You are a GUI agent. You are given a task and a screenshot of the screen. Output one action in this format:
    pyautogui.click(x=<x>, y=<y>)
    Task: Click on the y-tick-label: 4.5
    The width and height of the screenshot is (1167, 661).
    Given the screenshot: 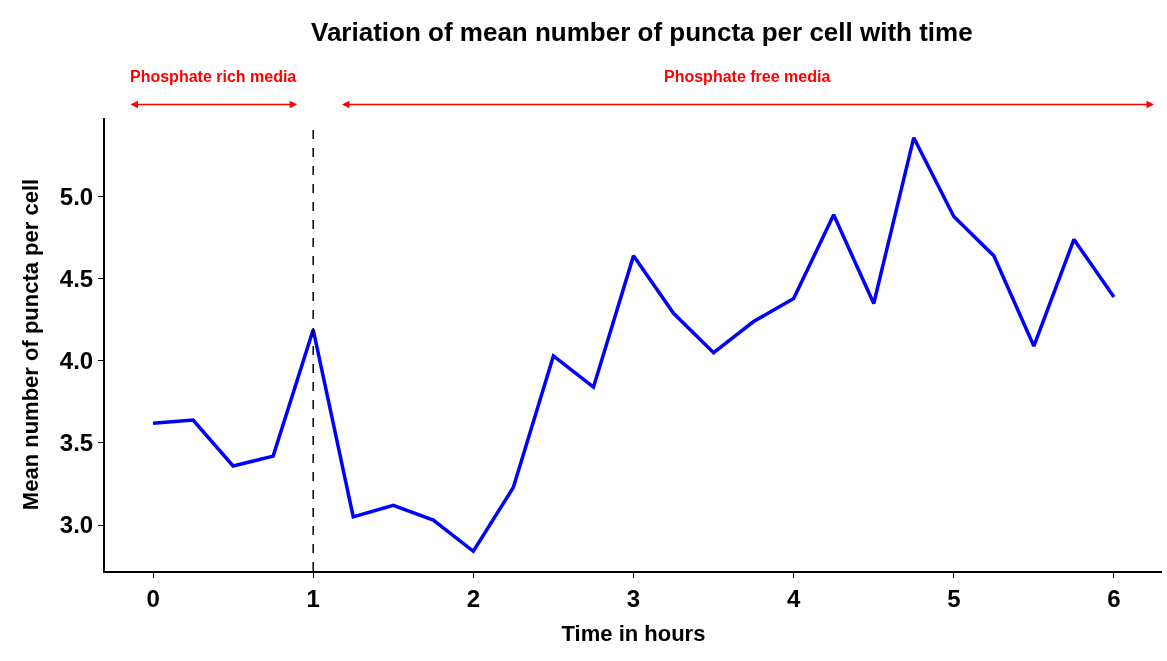 What is the action you would take?
    pyautogui.click(x=76, y=279)
    